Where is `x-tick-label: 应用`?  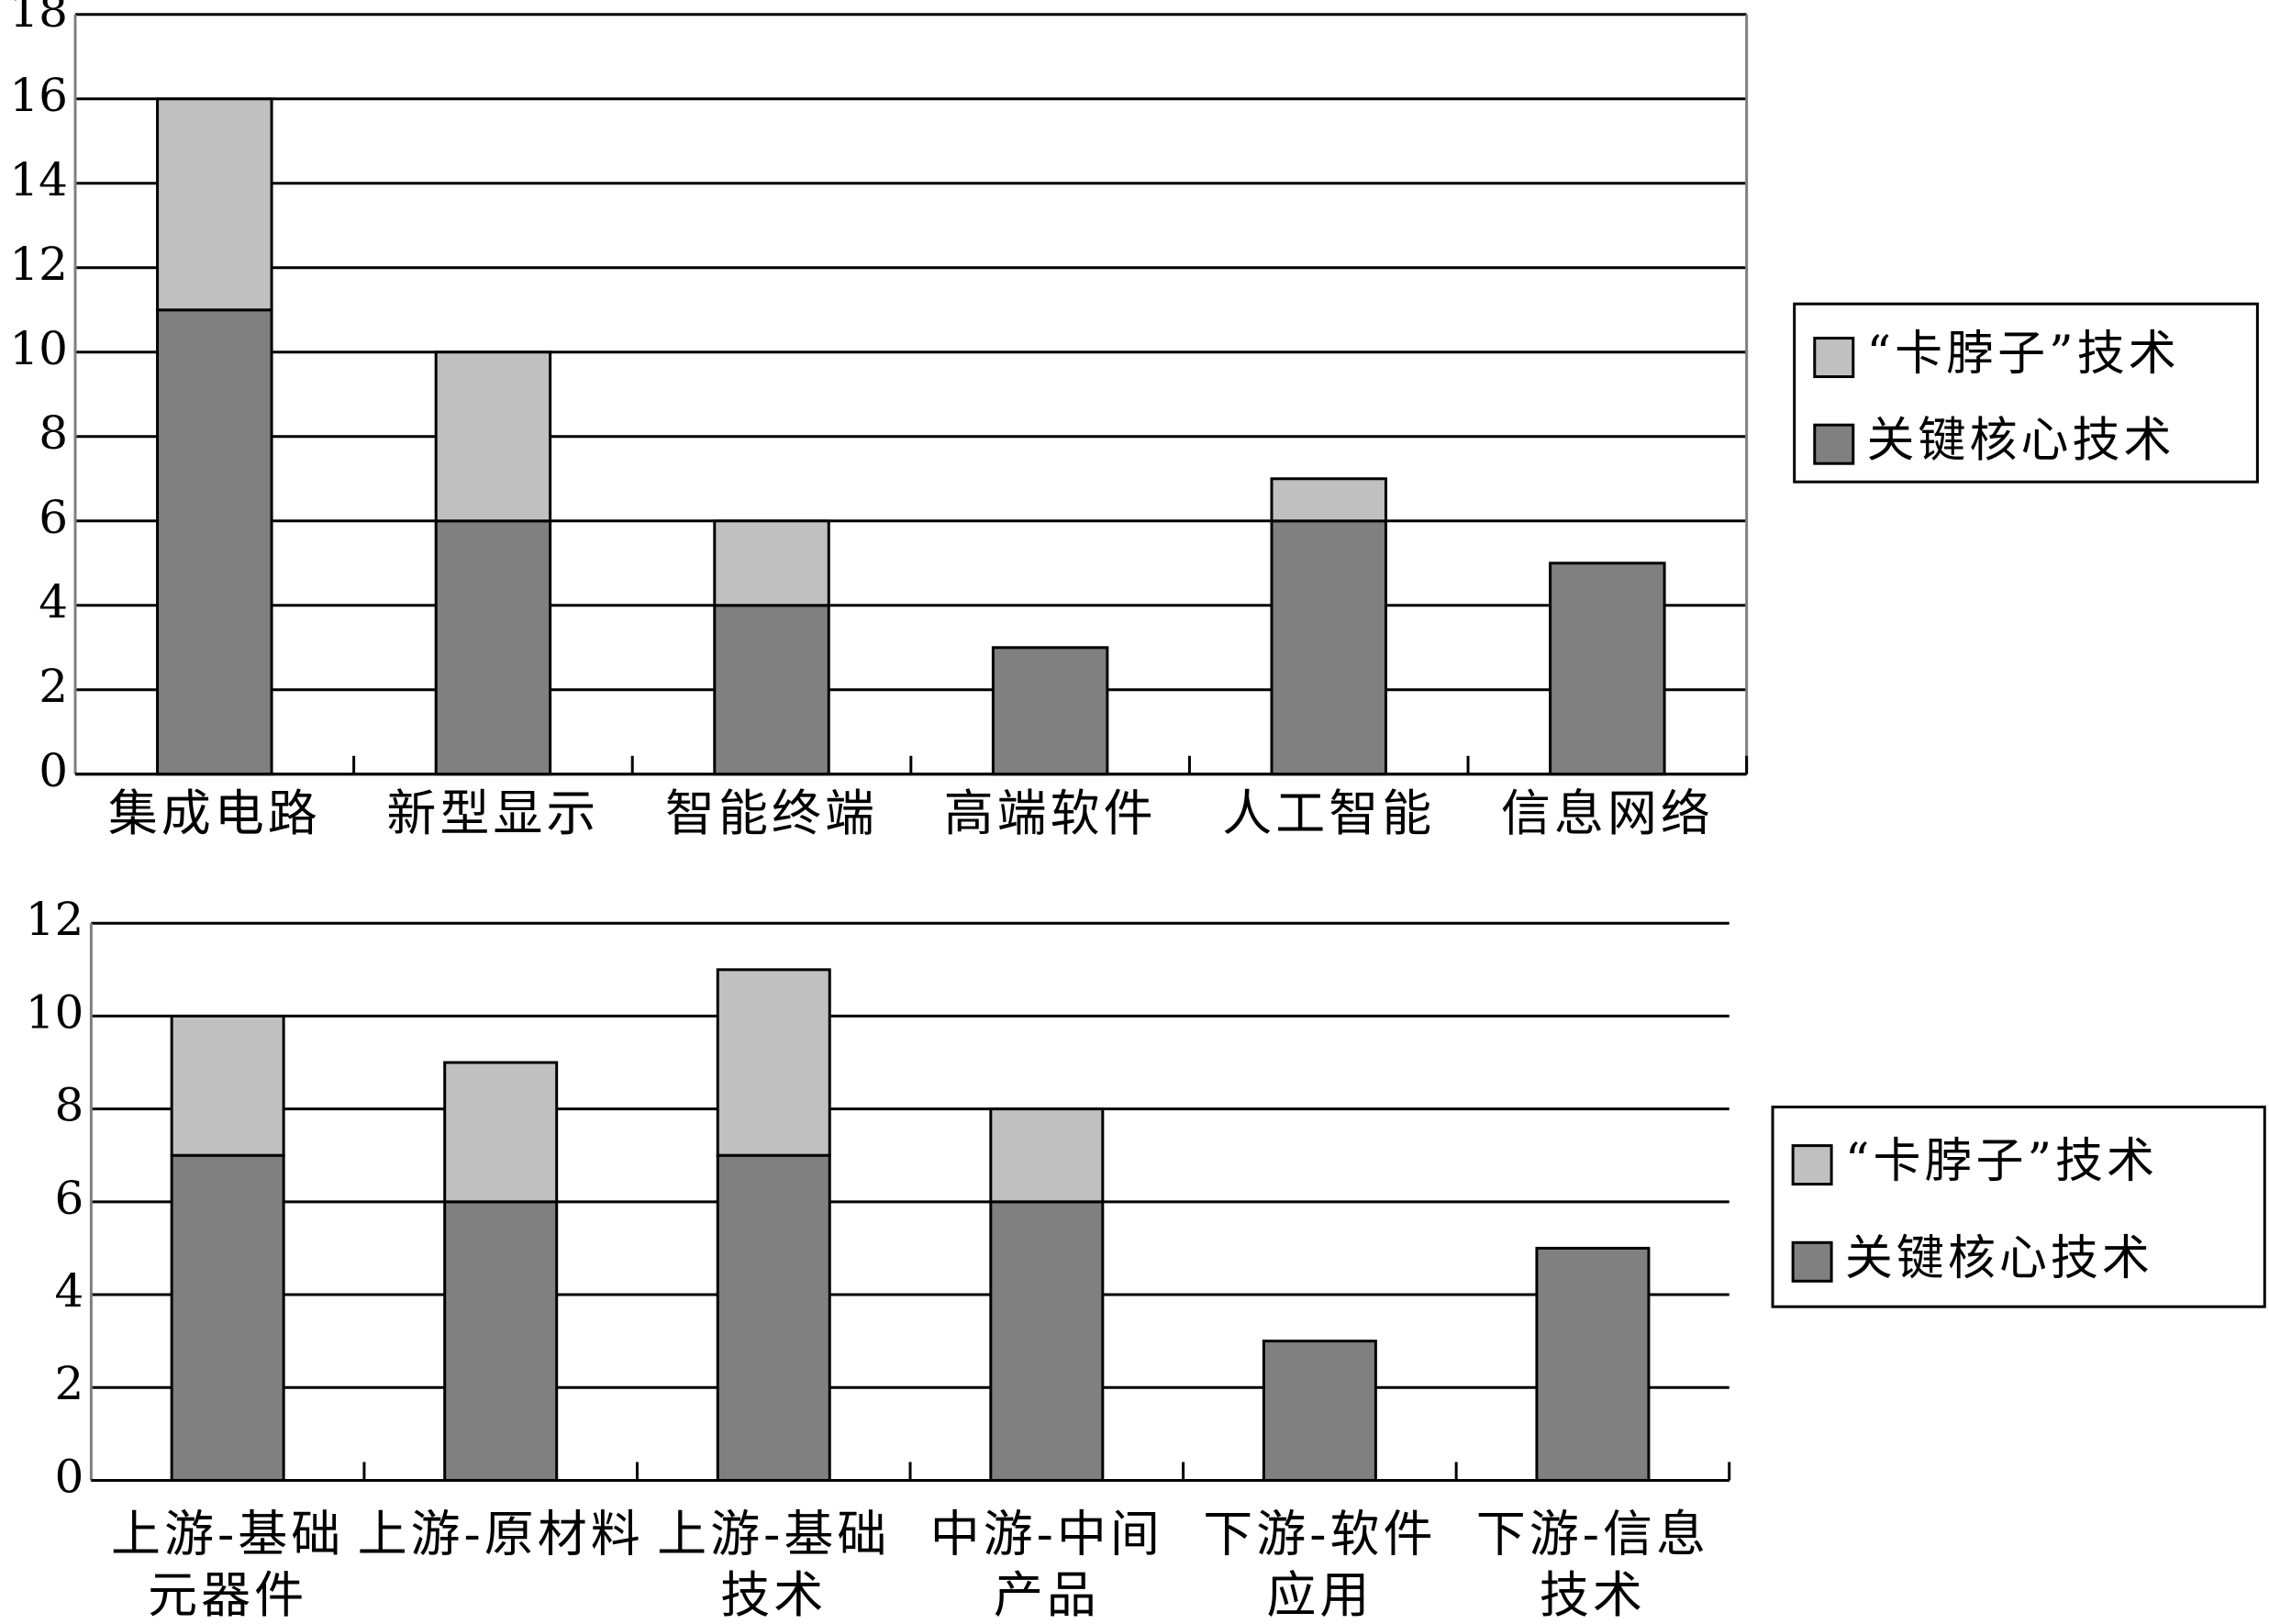 x-tick-label: 应用 is located at coordinates (1320, 1595).